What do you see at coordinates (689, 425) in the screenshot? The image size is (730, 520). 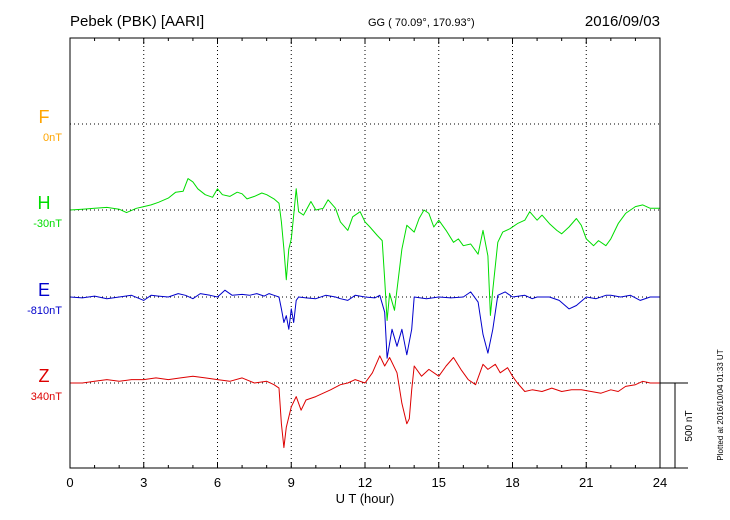 I see `scale-bar-label: 500 nT` at bounding box center [689, 425].